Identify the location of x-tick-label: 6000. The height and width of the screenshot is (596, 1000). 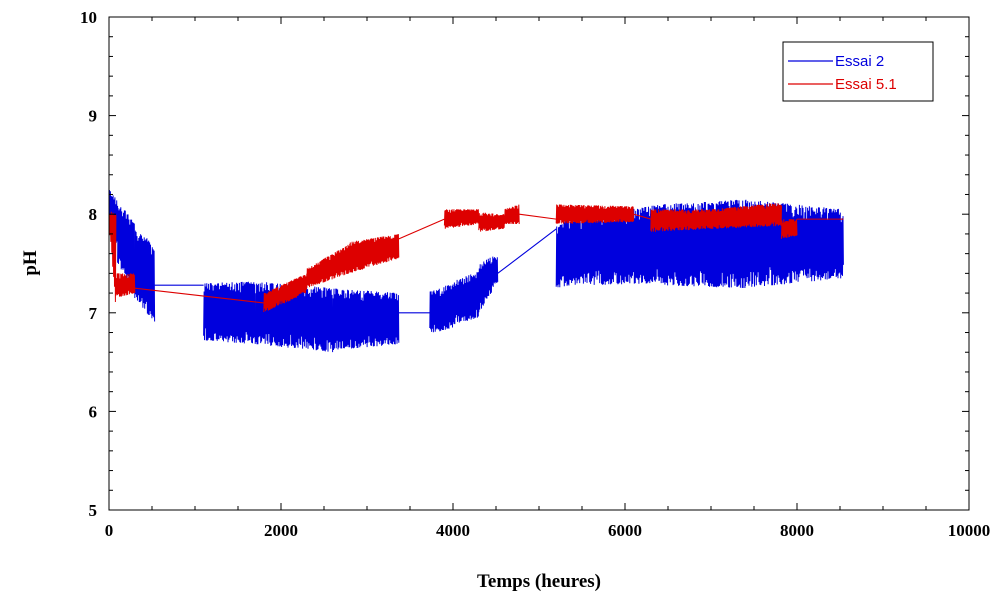
(625, 530).